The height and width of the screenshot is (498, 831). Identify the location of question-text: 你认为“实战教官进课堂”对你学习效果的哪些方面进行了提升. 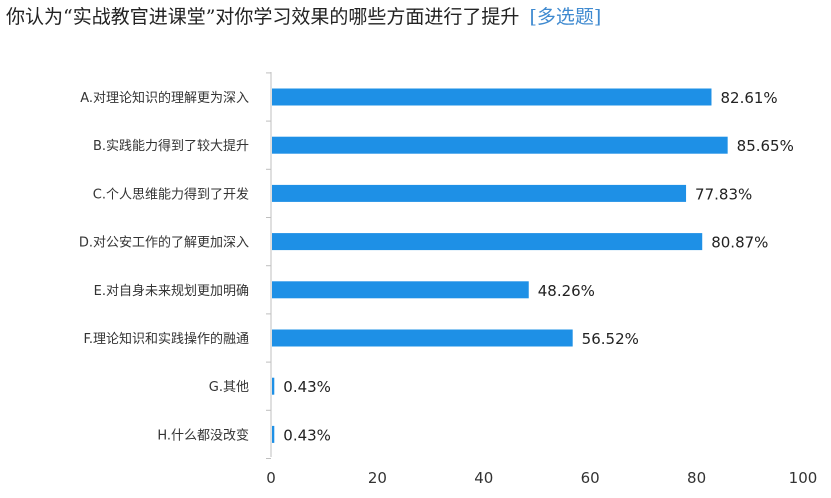
(263, 17).